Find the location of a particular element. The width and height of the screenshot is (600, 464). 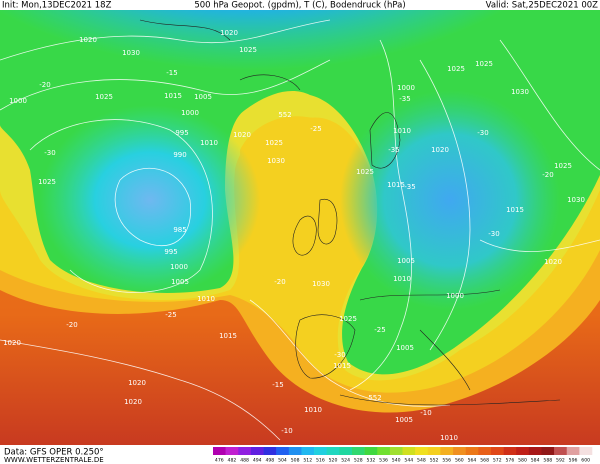

map-label: -30 is located at coordinates (339, 355).